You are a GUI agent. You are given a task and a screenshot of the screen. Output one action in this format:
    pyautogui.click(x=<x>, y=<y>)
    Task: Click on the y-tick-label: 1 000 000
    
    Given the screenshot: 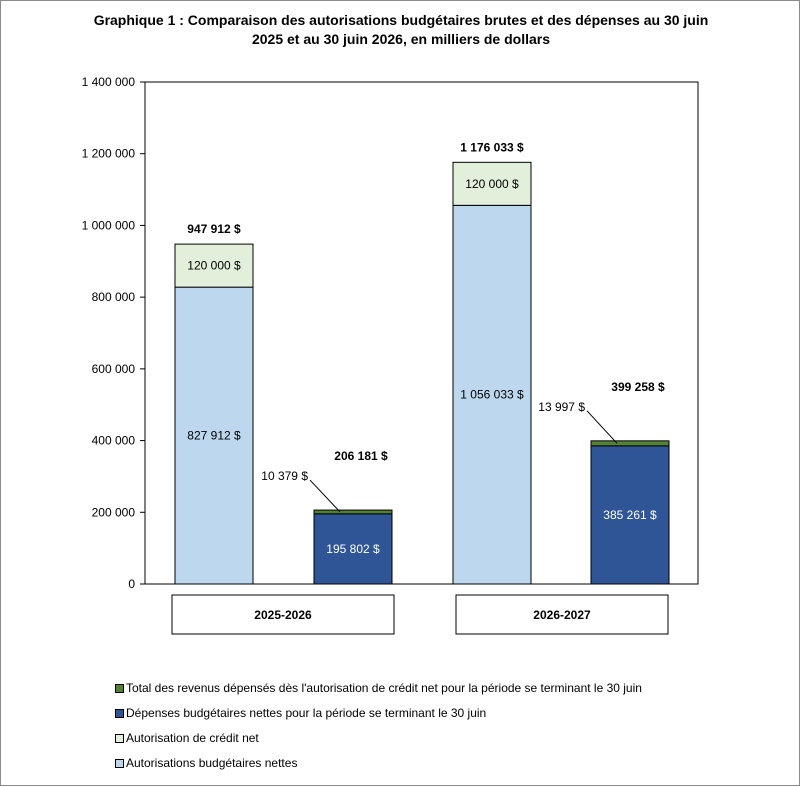 What is the action you would take?
    pyautogui.click(x=109, y=225)
    